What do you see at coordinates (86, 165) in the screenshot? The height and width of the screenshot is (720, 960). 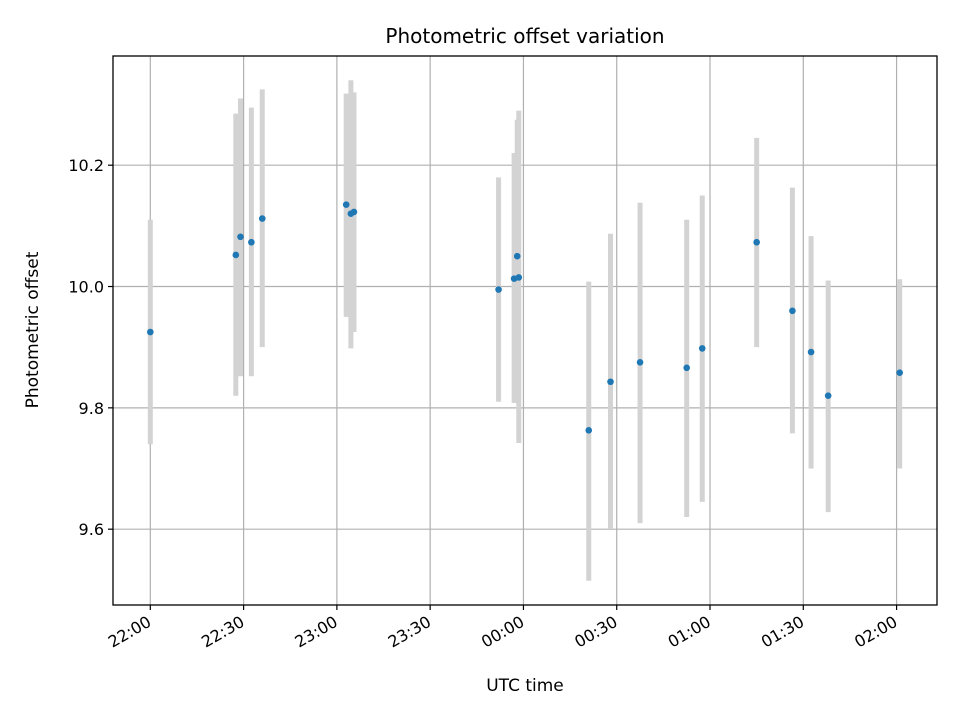 I see `y-tick-label: 10.2` at bounding box center [86, 165].